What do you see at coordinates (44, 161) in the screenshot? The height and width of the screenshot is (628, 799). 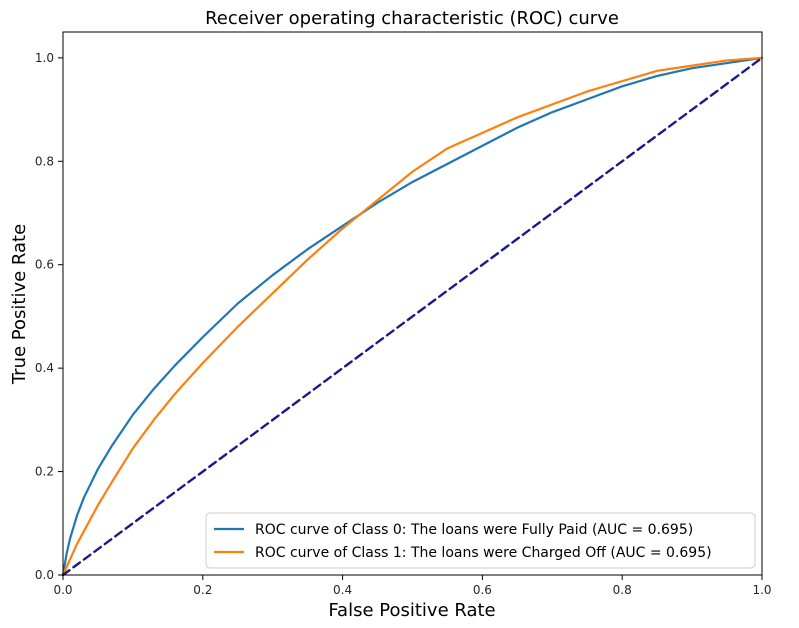 I see `y-tick-label: 0.8` at bounding box center [44, 161].